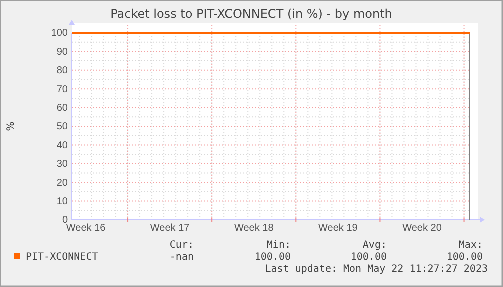  What do you see at coordinates (374, 245) in the screenshot?
I see `text: Avg:` at bounding box center [374, 245].